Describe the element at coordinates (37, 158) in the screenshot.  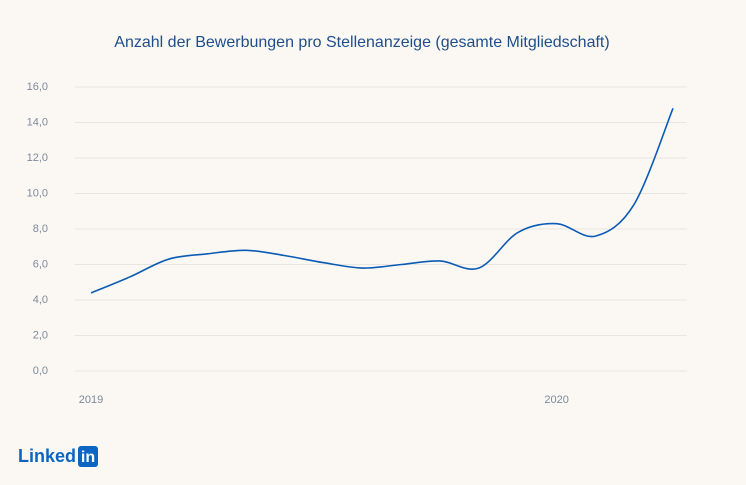
I see `y-tick-label: 12,0` at that location.